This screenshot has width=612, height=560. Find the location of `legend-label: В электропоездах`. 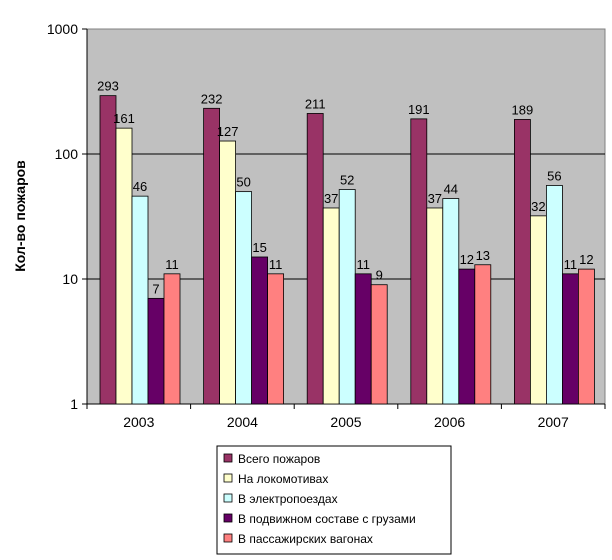

legend-label: В электропоездах is located at coordinates (288, 499).